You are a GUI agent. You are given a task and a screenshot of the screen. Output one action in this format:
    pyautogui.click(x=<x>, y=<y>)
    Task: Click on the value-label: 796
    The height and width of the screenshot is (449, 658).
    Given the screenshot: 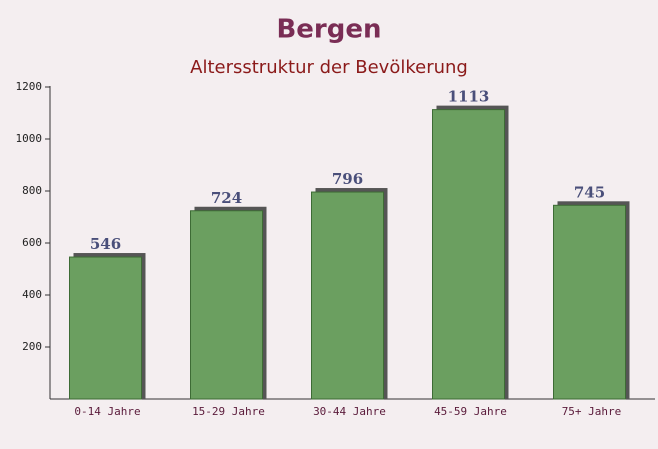 What is the action you would take?
    pyautogui.click(x=347, y=179)
    